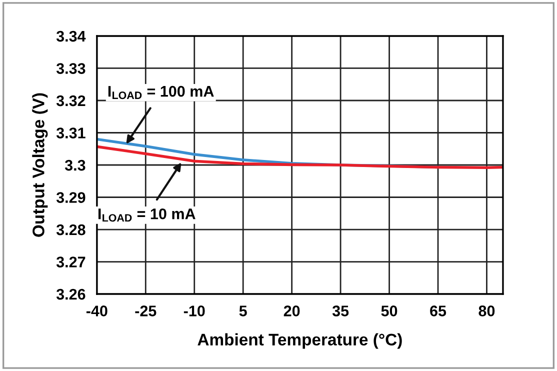  I want to click on y-tick-label: 3.29, so click(71, 197).